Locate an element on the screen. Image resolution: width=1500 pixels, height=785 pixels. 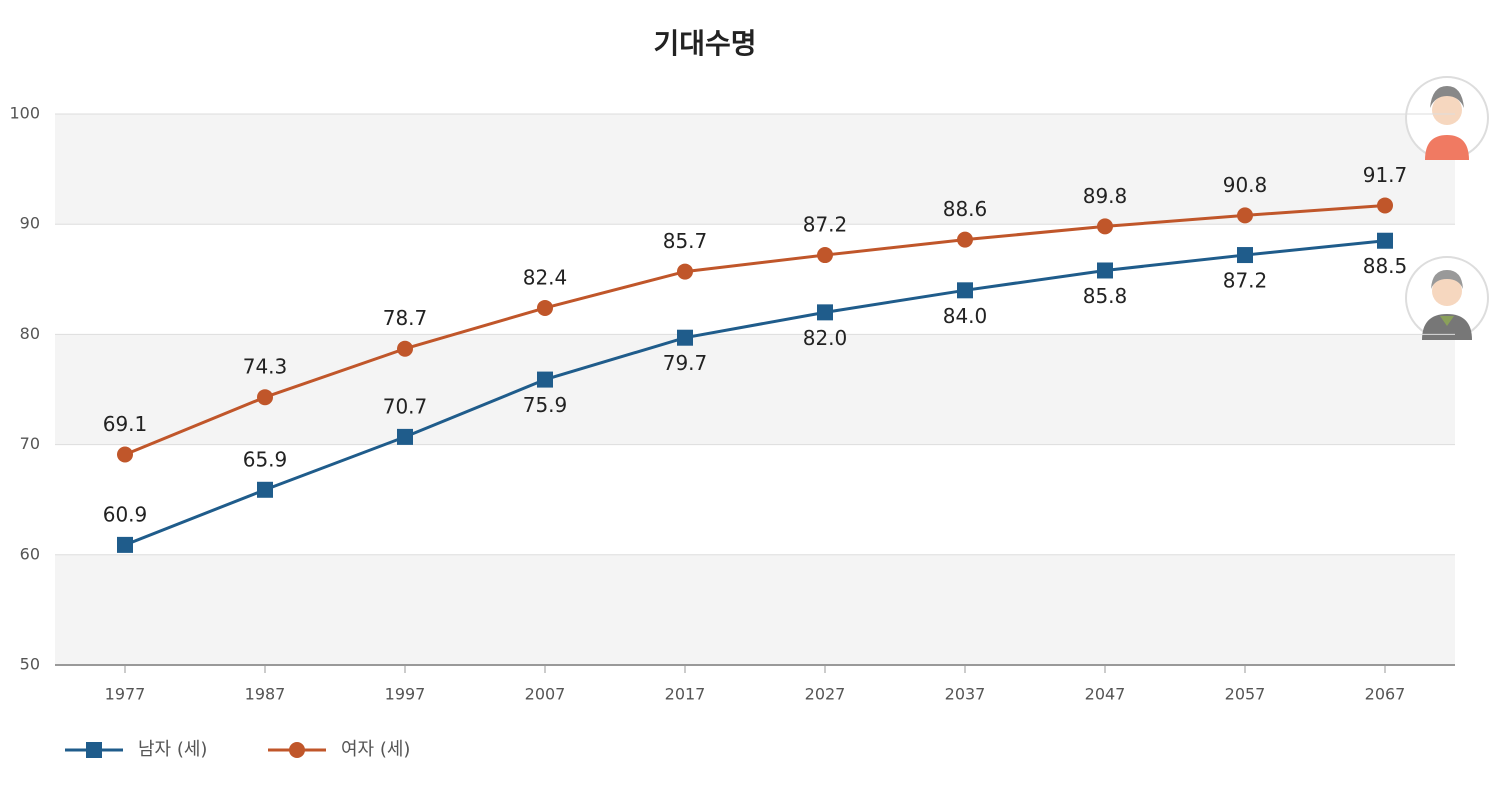
y-tick-label: 80 is located at coordinates (30, 333).